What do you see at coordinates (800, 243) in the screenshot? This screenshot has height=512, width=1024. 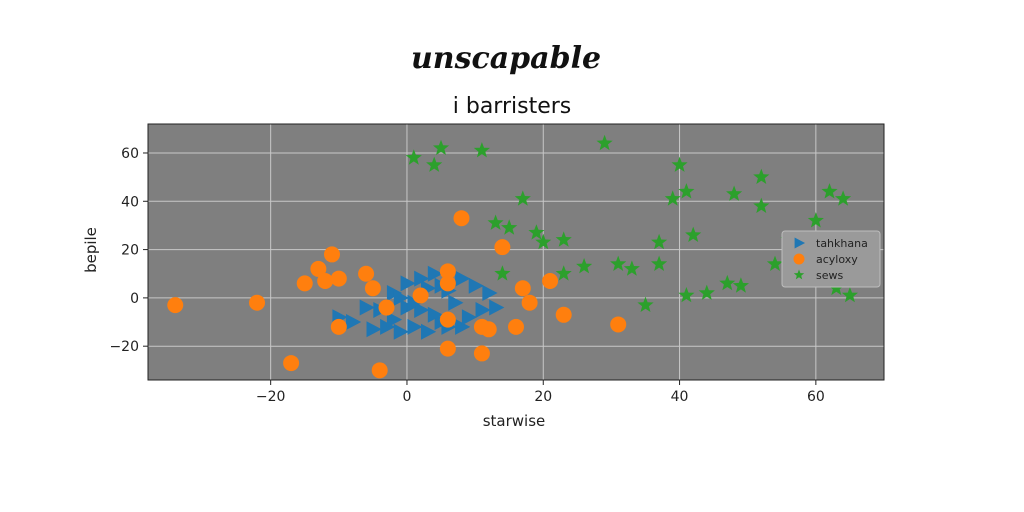 I see `legend-marker-tahkhana` at bounding box center [800, 243].